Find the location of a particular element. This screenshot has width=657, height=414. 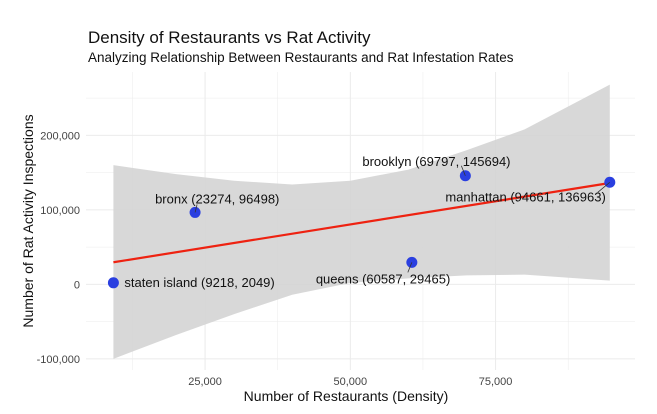

point-label-queens: queens (60587, 29465) is located at coordinates (383, 278).